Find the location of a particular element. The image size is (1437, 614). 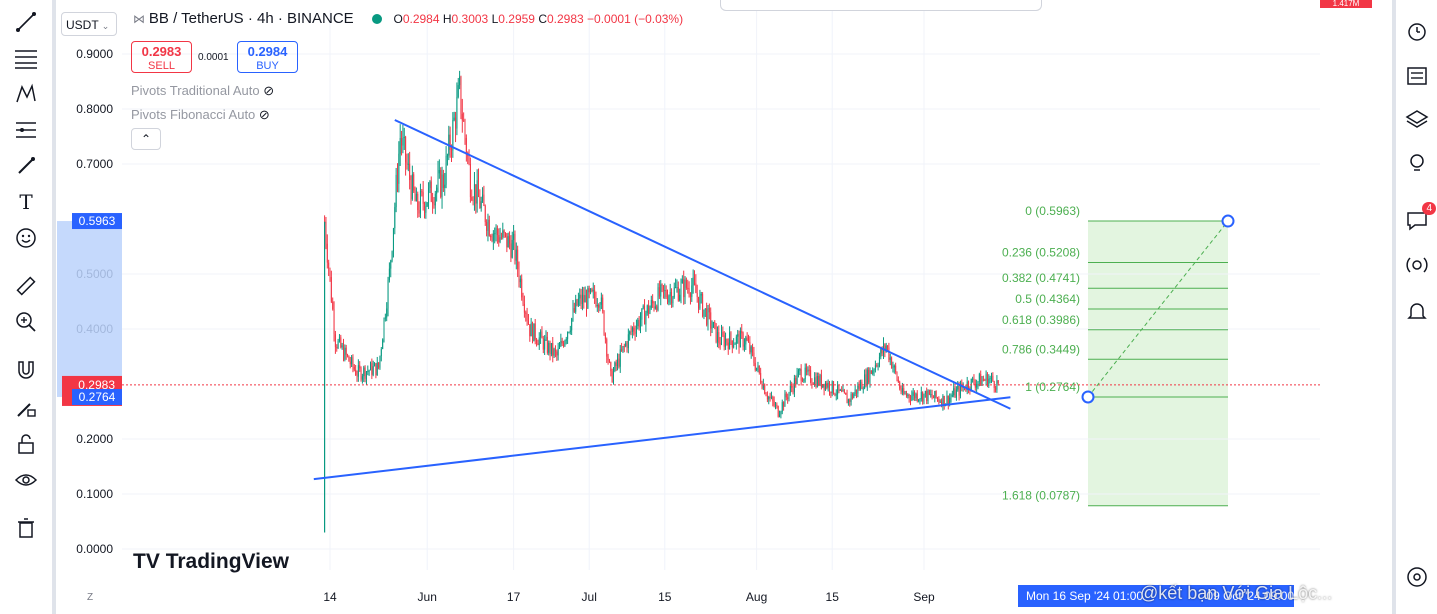

watchlist-icon is located at coordinates (1417, 75).